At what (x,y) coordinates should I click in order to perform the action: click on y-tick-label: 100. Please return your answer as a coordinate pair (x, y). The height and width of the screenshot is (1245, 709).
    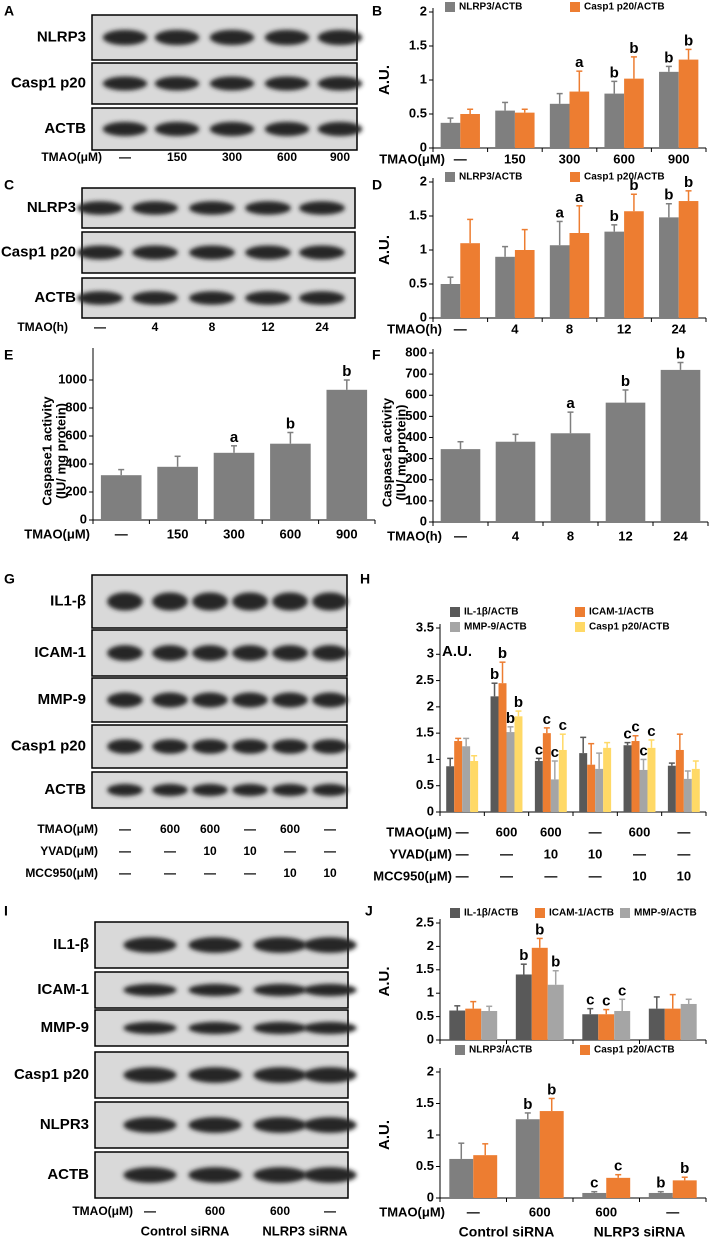
    Looking at the image, I should click on (416, 499).